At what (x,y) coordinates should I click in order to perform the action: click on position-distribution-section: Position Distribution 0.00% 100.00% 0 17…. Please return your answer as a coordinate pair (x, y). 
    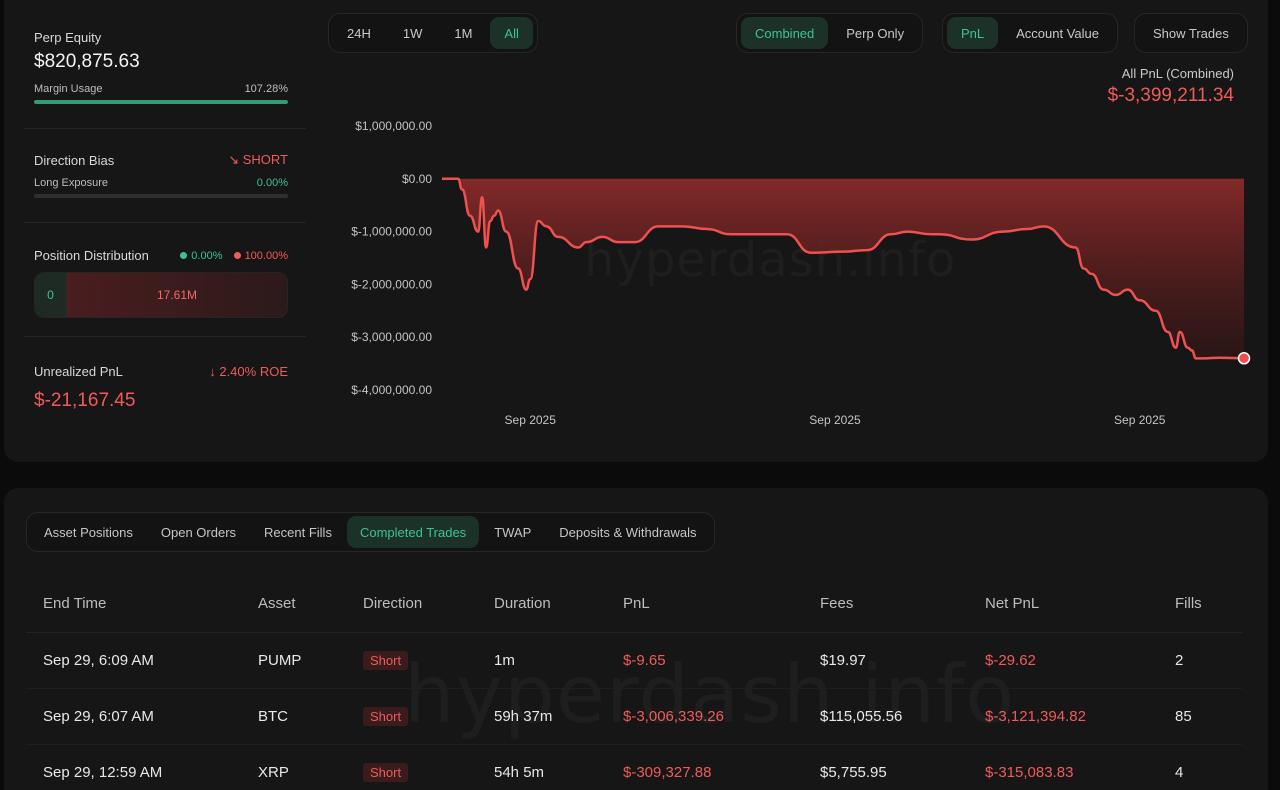
    Looking at the image, I should click on (161, 283).